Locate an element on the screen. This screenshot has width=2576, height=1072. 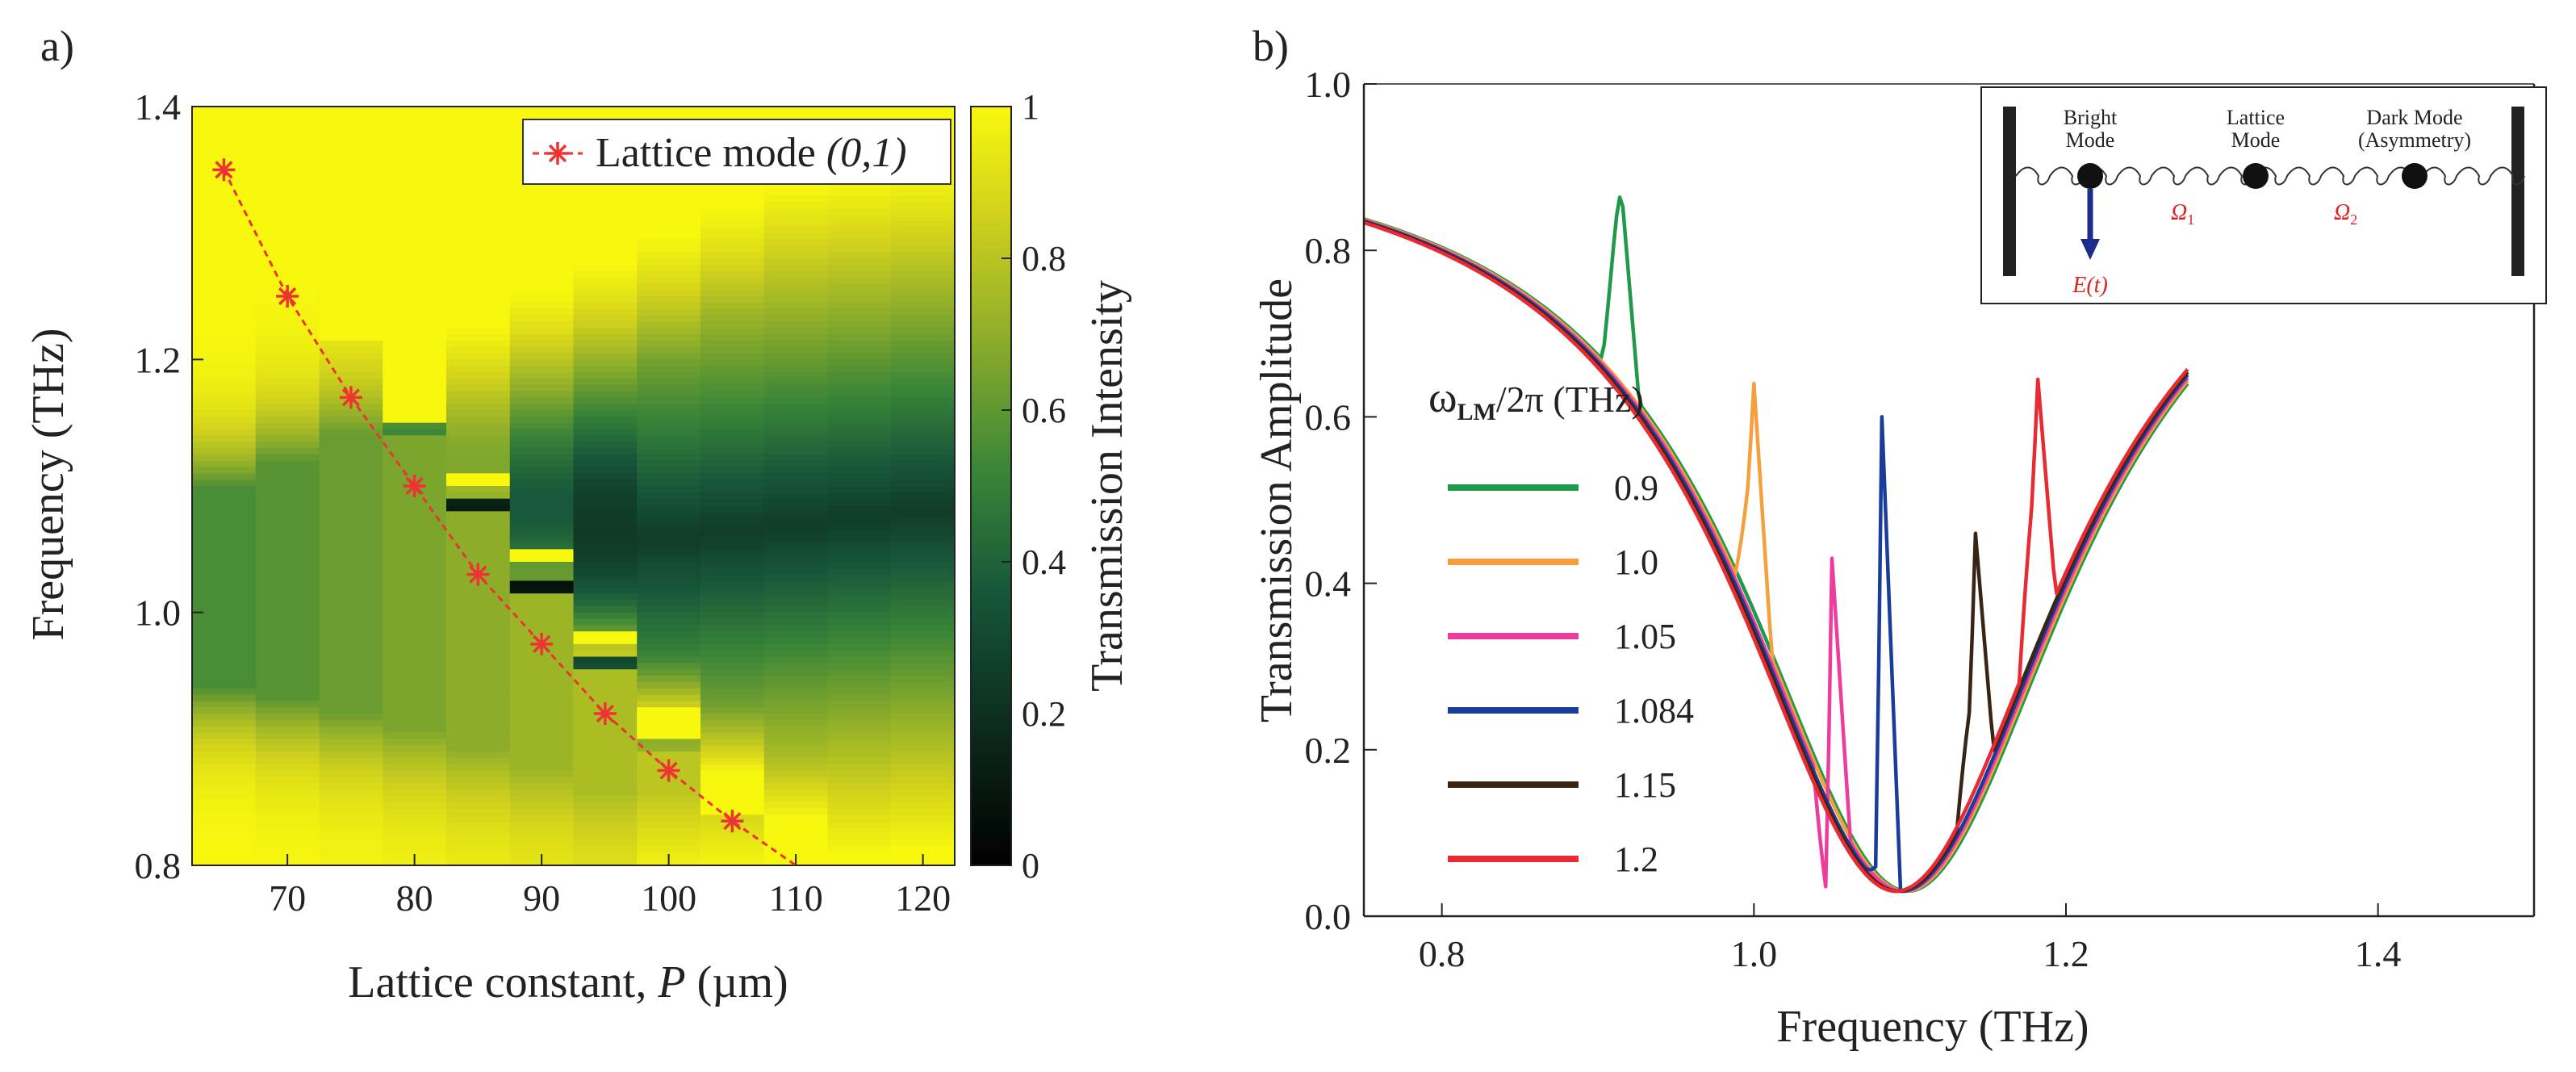
omega-1-symbol: Ω is located at coordinates (2179, 213).